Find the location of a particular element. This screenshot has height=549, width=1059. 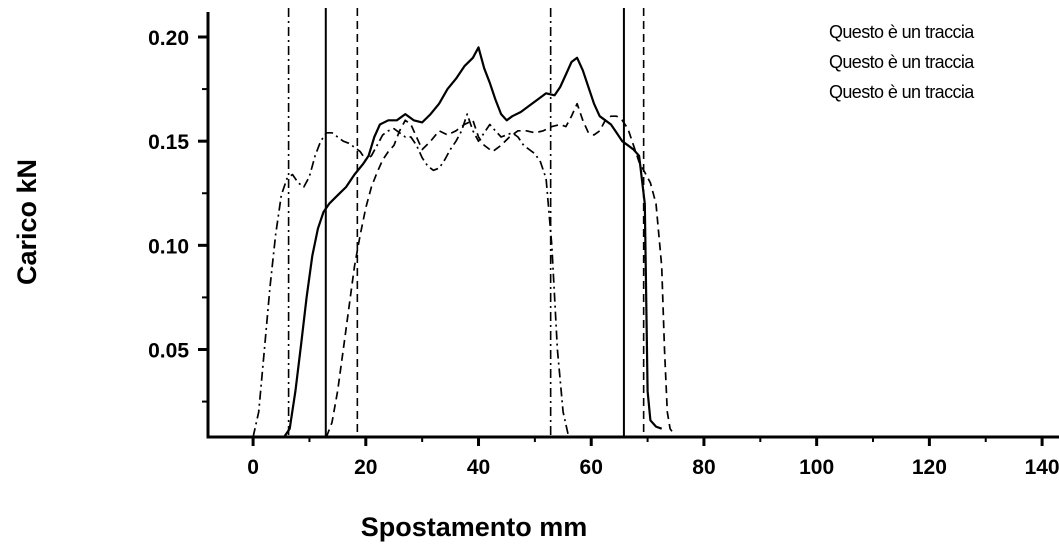

y-tick-label: 0.15 is located at coordinates (168, 142).